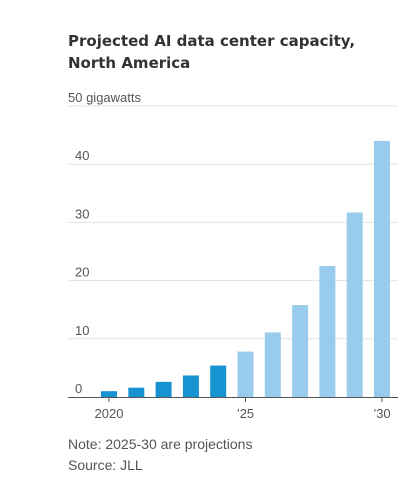  Describe the element at coordinates (104, 243) in the screenshot. I see `y-axis-tick-labels: 0 10 20 30 40 50 gigawatts` at that location.